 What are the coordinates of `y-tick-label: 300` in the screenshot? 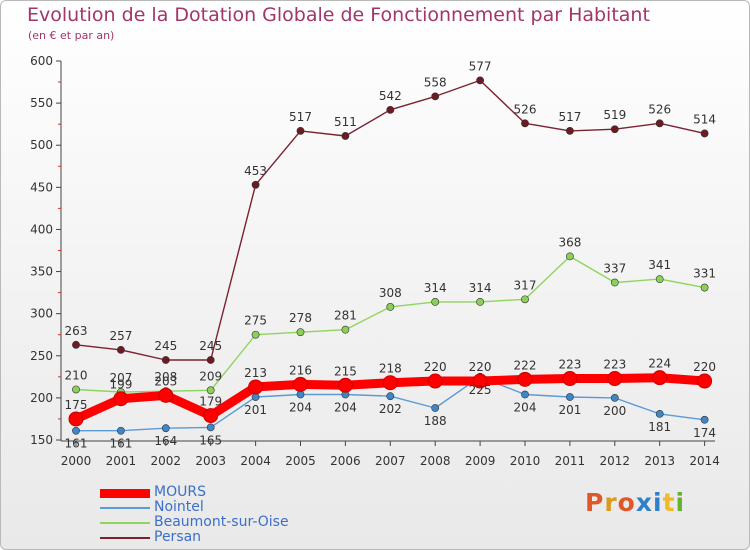 It's located at (41, 314).